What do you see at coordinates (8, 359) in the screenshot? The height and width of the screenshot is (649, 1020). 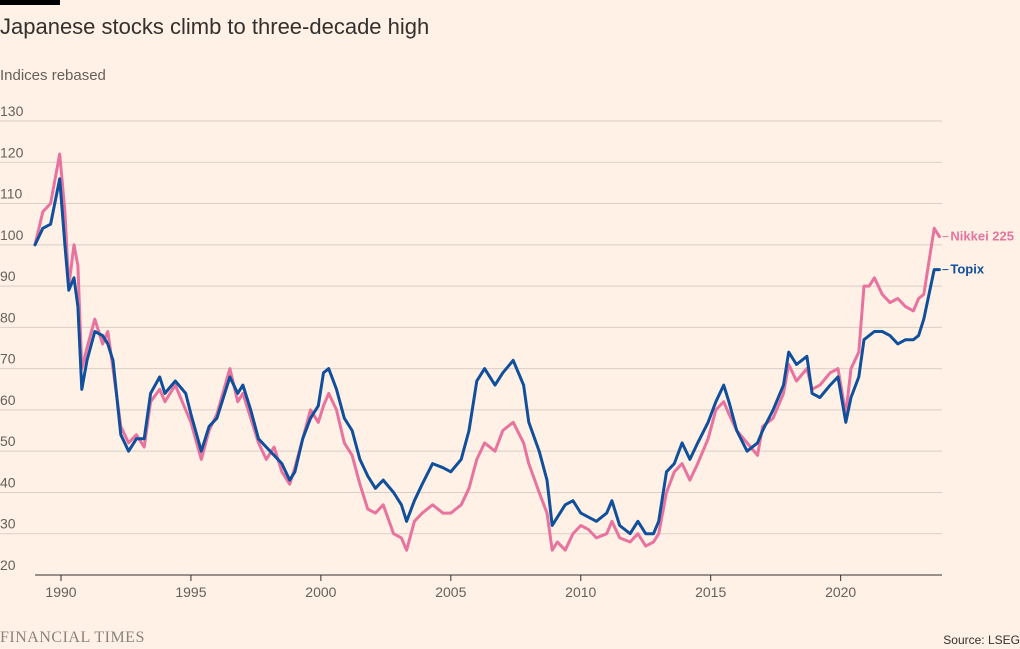 I see `y-tick-label: 70` at bounding box center [8, 359].